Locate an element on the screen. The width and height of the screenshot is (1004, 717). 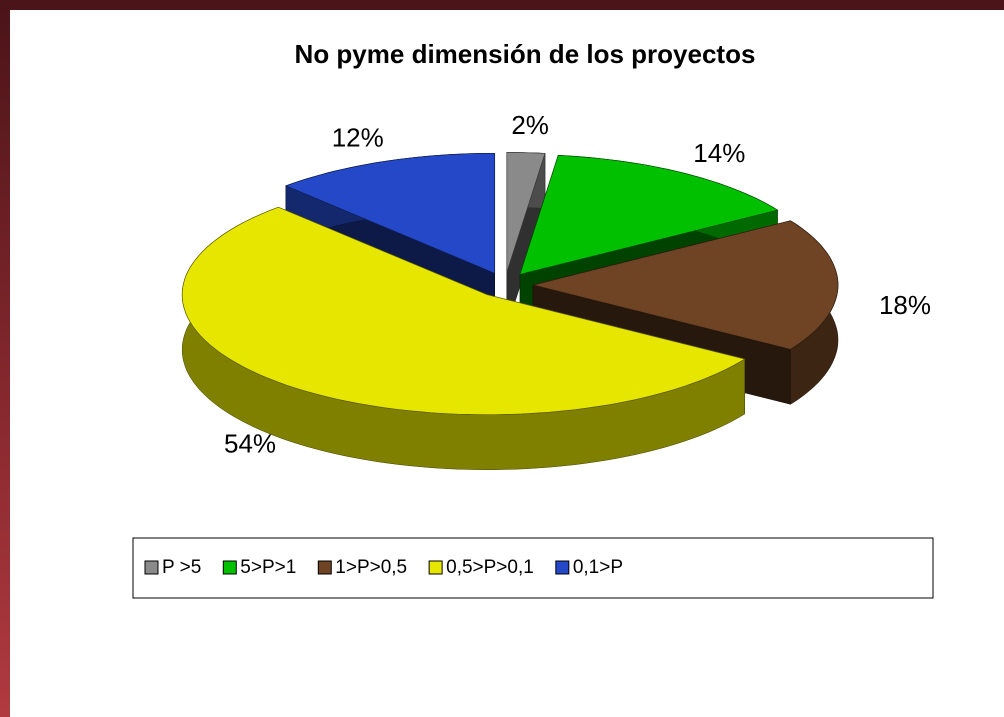
legend-label: 1>P>0,5 is located at coordinates (371, 567).